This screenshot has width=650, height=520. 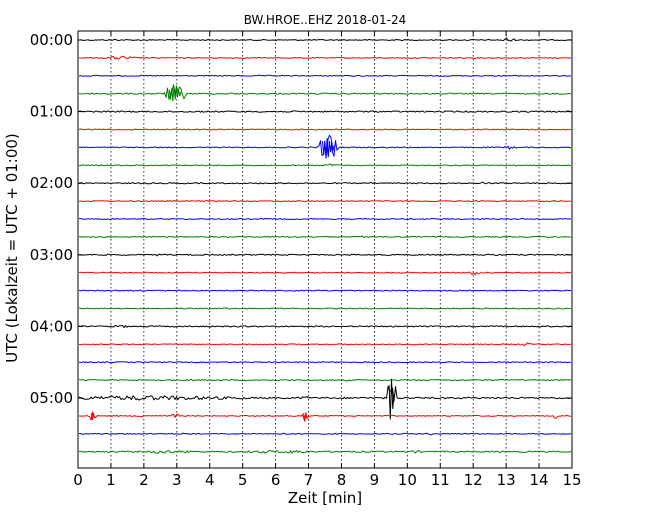 What do you see at coordinates (78, 480) in the screenshot?
I see `x-tick-label: 0` at bounding box center [78, 480].